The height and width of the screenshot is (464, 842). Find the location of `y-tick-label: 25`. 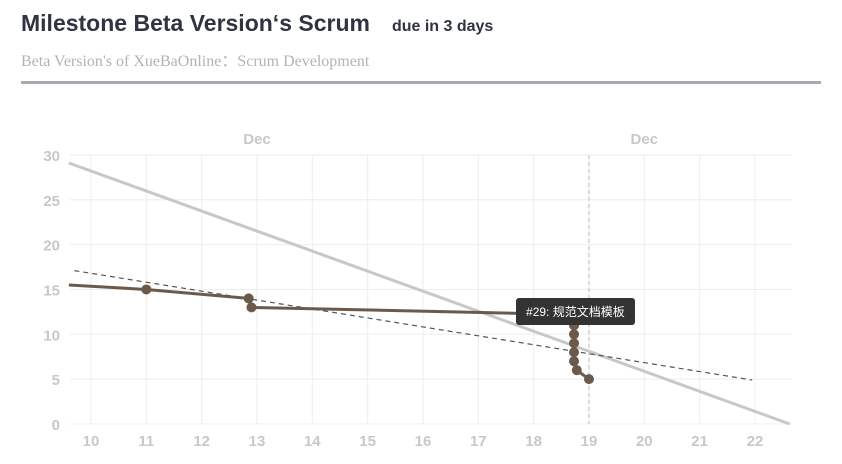

y-tick-label: 25 is located at coordinates (51, 201).